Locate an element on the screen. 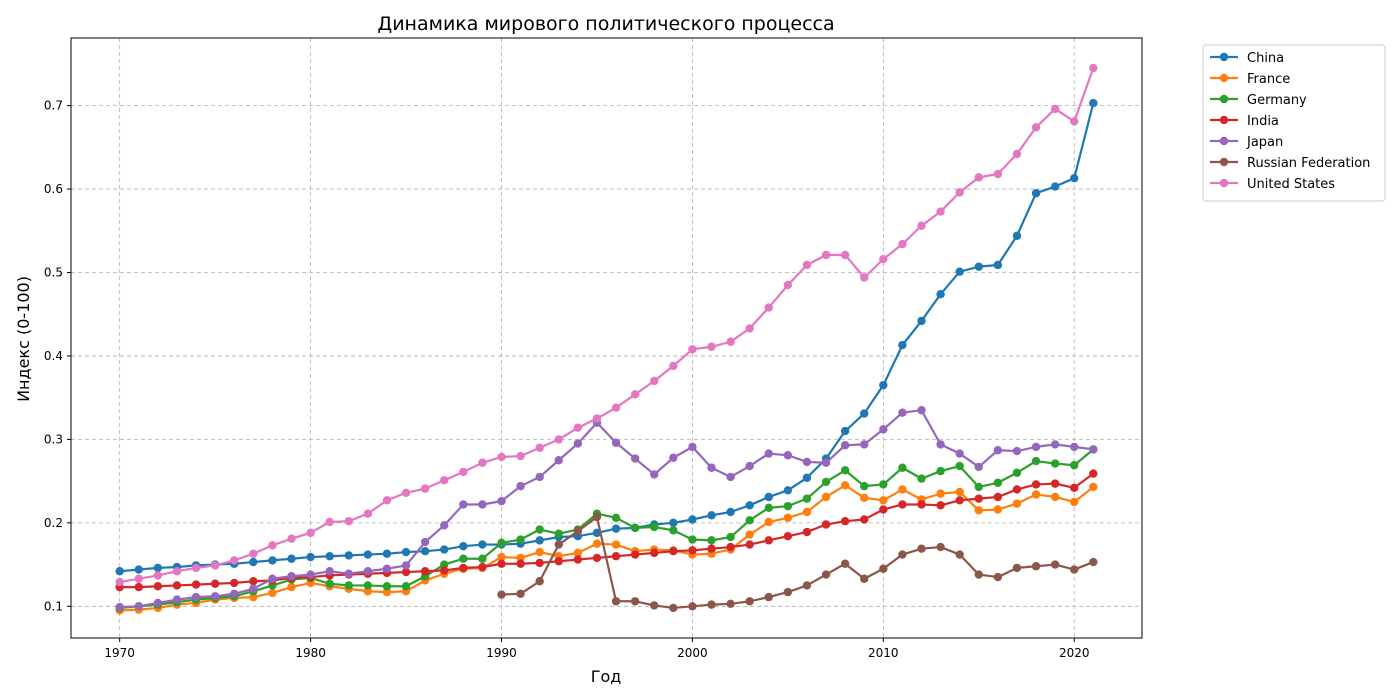  y-tick-label: 0.6 is located at coordinates (53, 189).